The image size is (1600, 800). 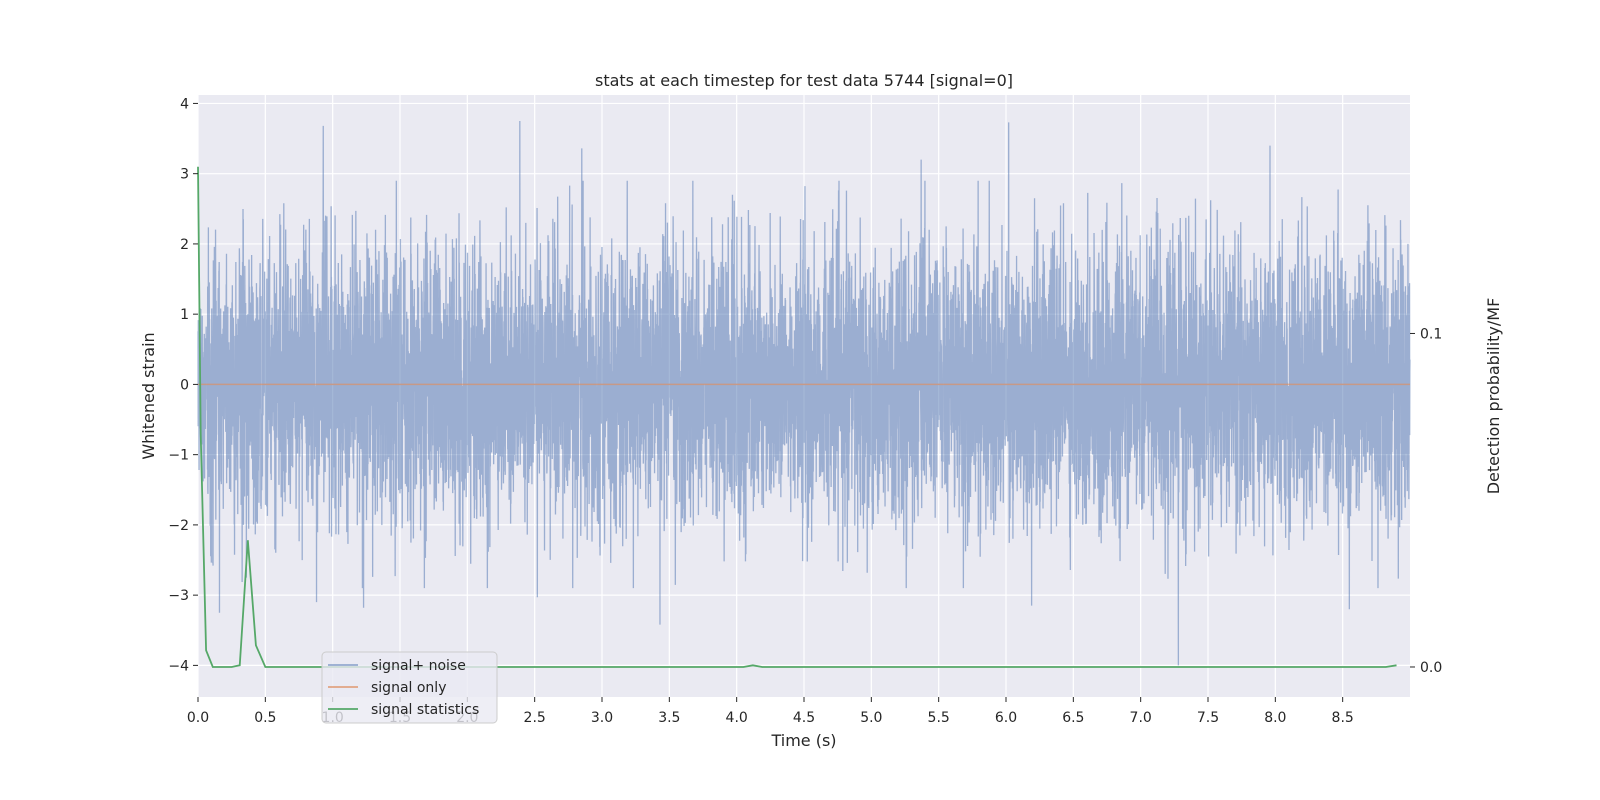 What do you see at coordinates (184, 245) in the screenshot?
I see `y-tick-label: 2` at bounding box center [184, 245].